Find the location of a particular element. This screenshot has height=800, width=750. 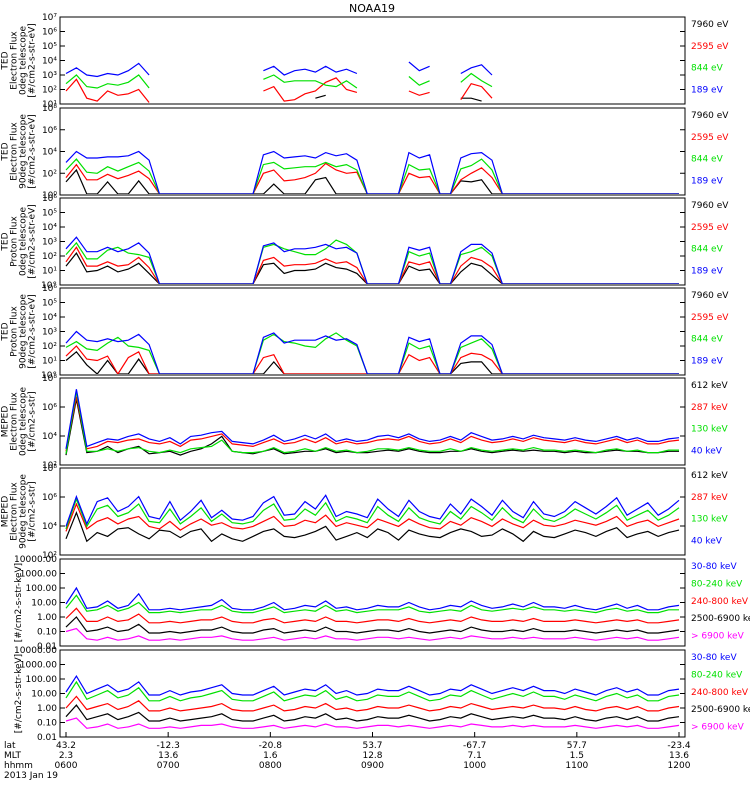

time-row-value: 1.6 is located at coordinates (270, 756).